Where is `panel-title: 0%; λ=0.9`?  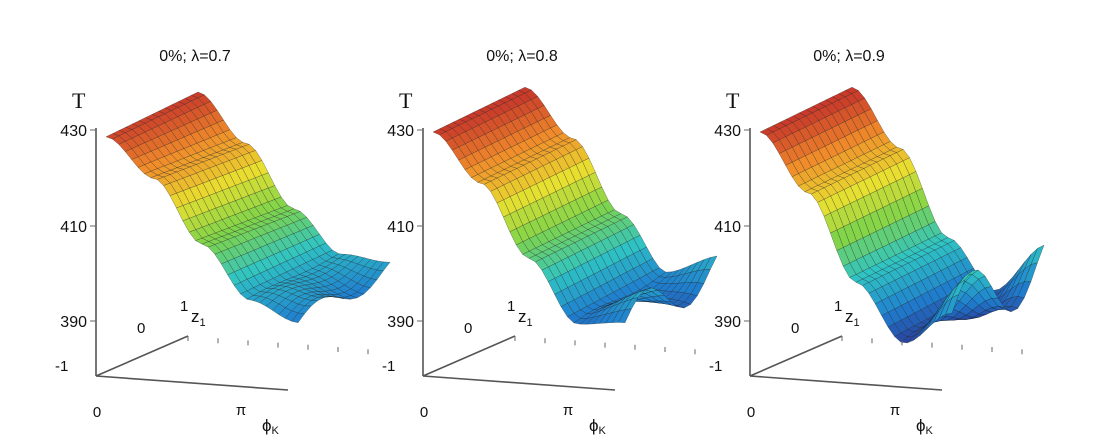
panel-title: 0%; λ=0.9 is located at coordinates (849, 56).